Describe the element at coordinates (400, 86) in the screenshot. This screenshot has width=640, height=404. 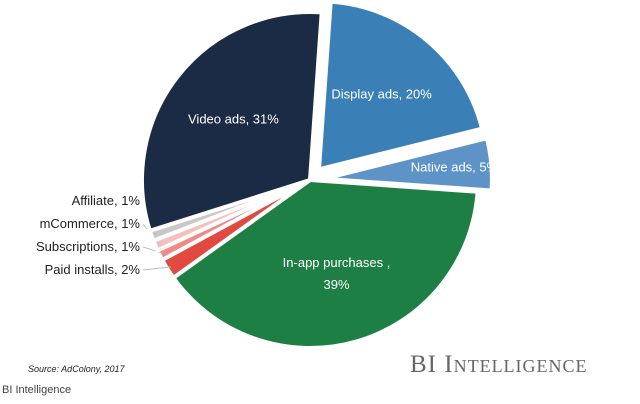
I see `pie-slice-display-ads` at that location.